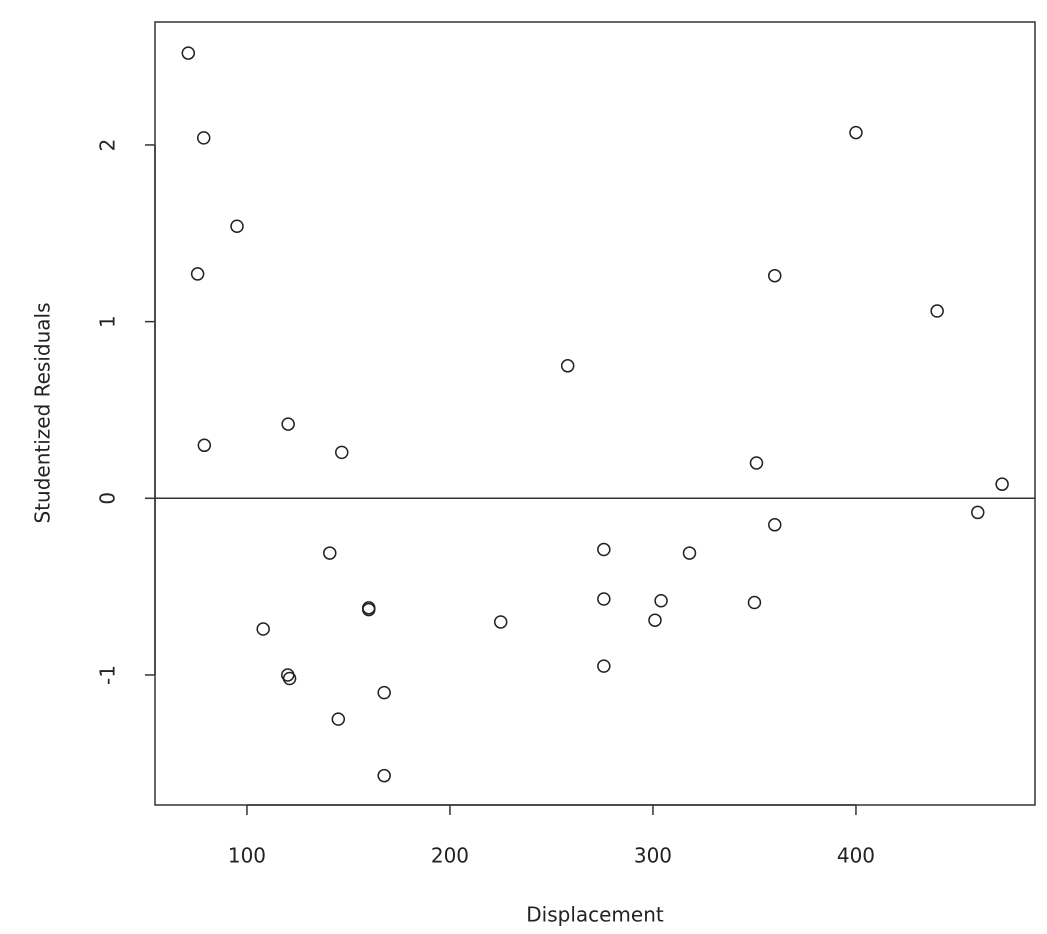  Describe the element at coordinates (653, 856) in the screenshot. I see `x-tick-label: 300` at that location.